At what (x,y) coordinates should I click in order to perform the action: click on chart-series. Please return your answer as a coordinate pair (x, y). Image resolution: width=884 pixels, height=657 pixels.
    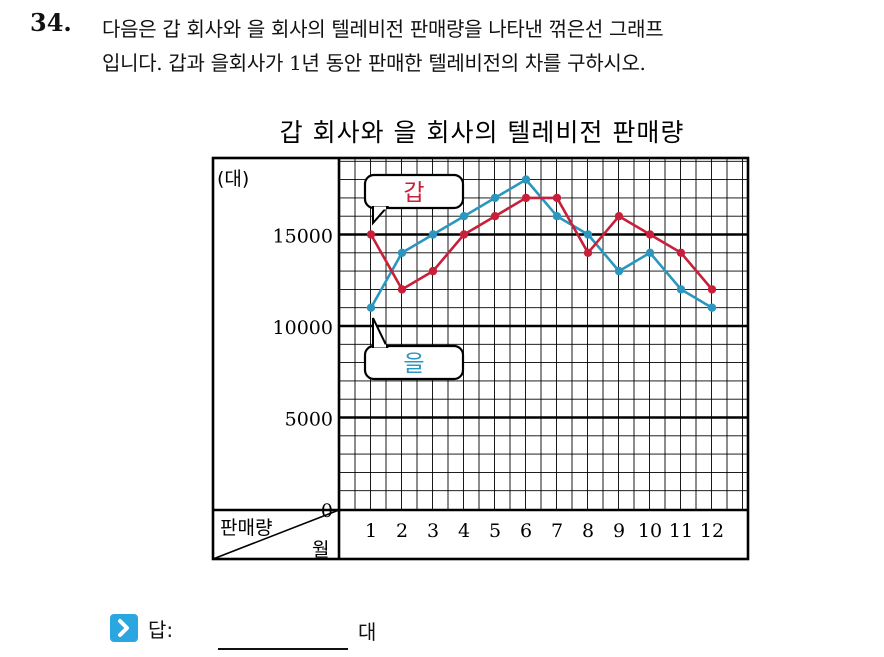
    Looking at the image, I should click on (541, 243).